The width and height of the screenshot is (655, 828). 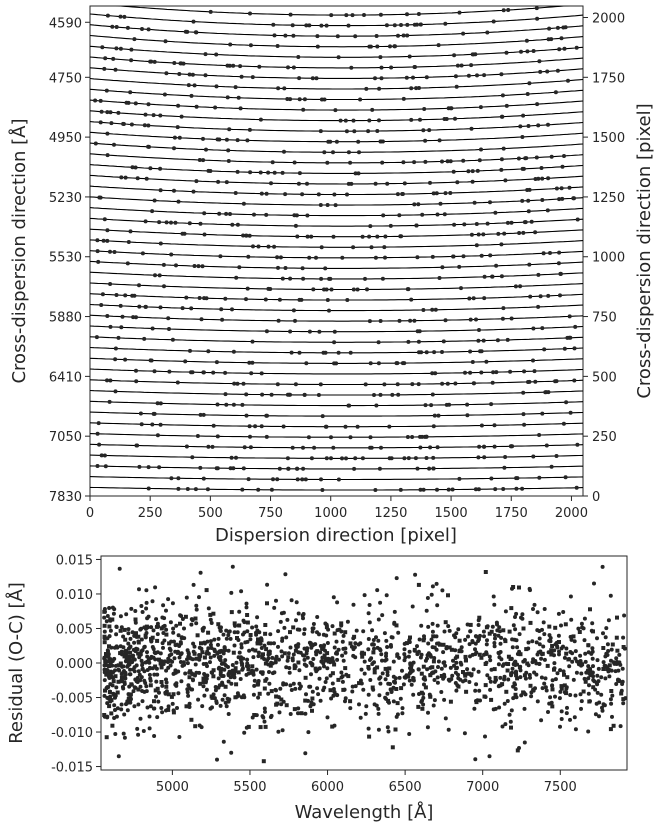 What do you see at coordinates (366, 782) in the screenshot?
I see `residual-x-axis: 5000 5500 6000 6500 7000 7500` at bounding box center [366, 782].